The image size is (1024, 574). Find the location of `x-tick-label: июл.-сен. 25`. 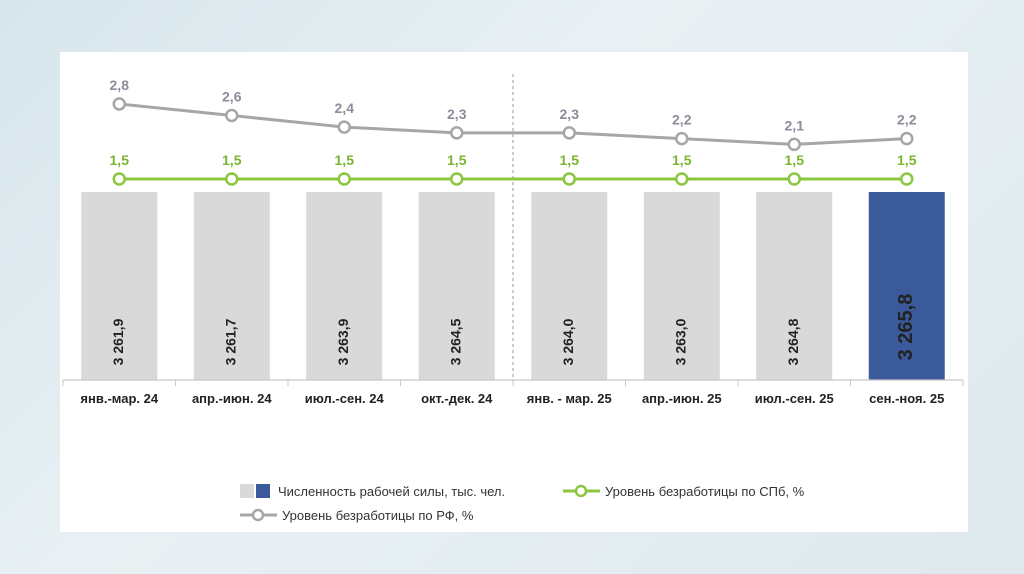

x-tick-label: июл.-сен. 25 is located at coordinates (794, 398).